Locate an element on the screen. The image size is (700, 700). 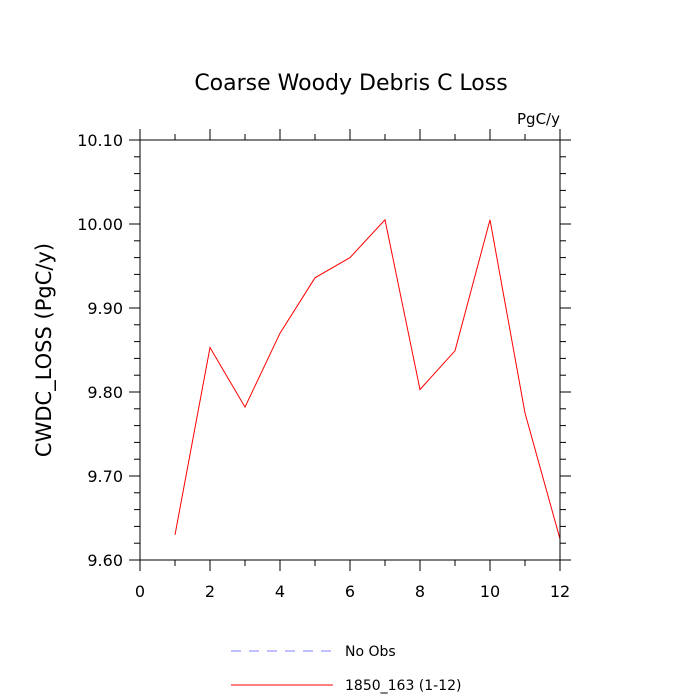
y-tick-label: 10.00 is located at coordinates (100, 224).